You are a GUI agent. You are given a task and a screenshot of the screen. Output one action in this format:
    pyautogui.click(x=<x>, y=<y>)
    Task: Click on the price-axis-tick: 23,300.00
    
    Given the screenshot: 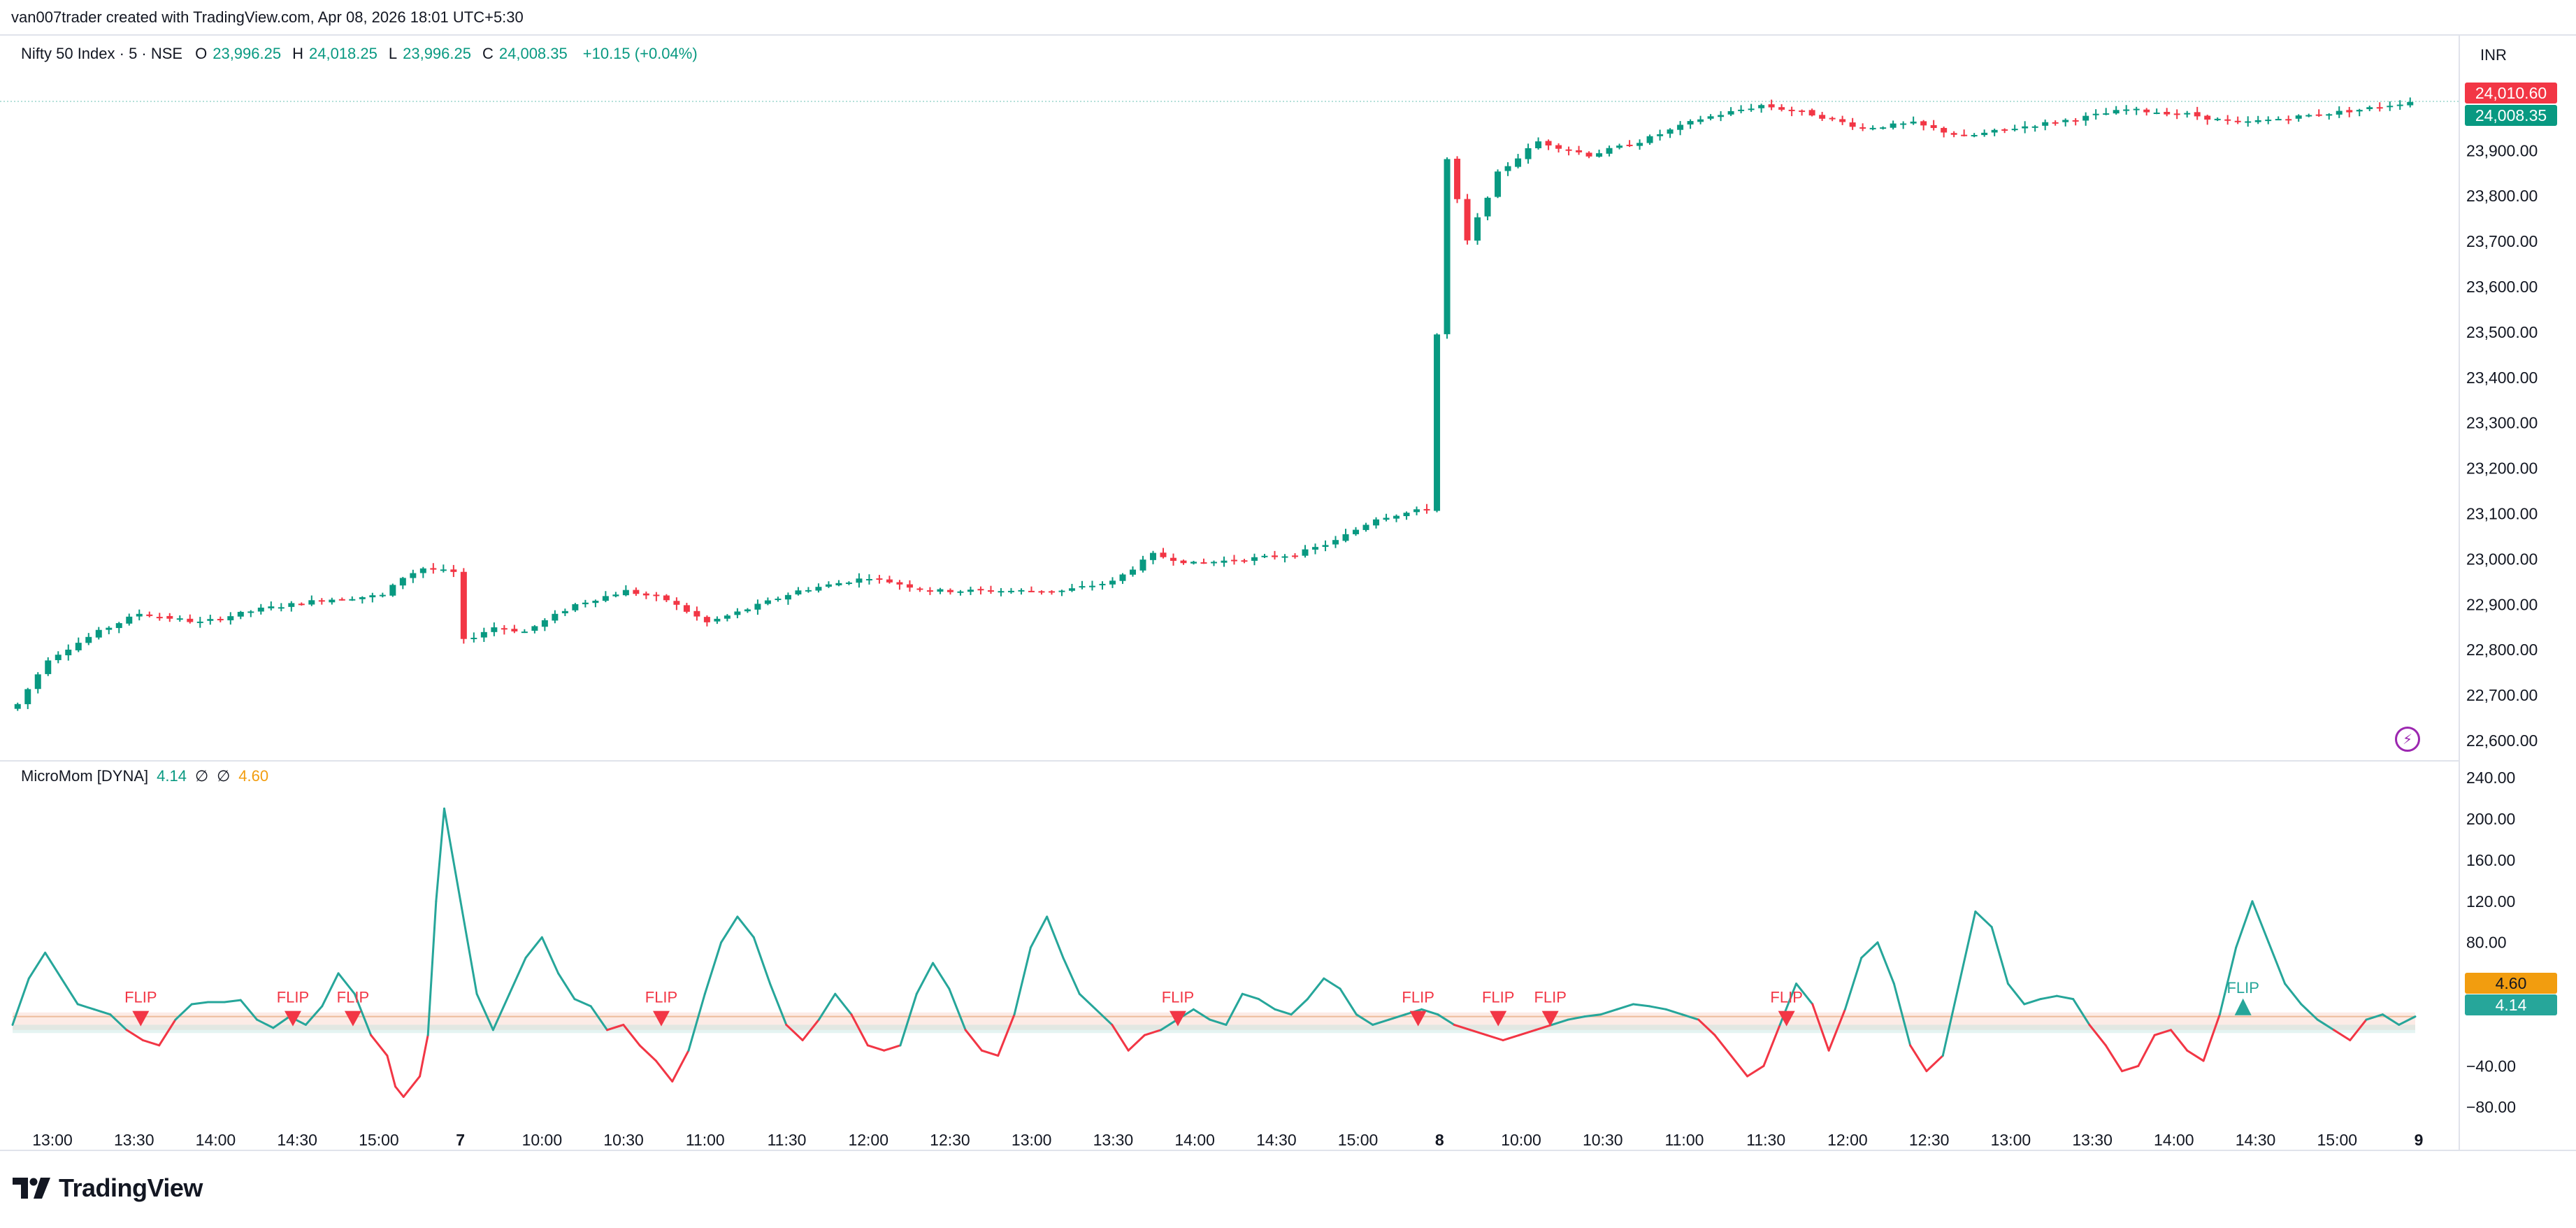 What is the action you would take?
    pyautogui.click(x=2502, y=423)
    